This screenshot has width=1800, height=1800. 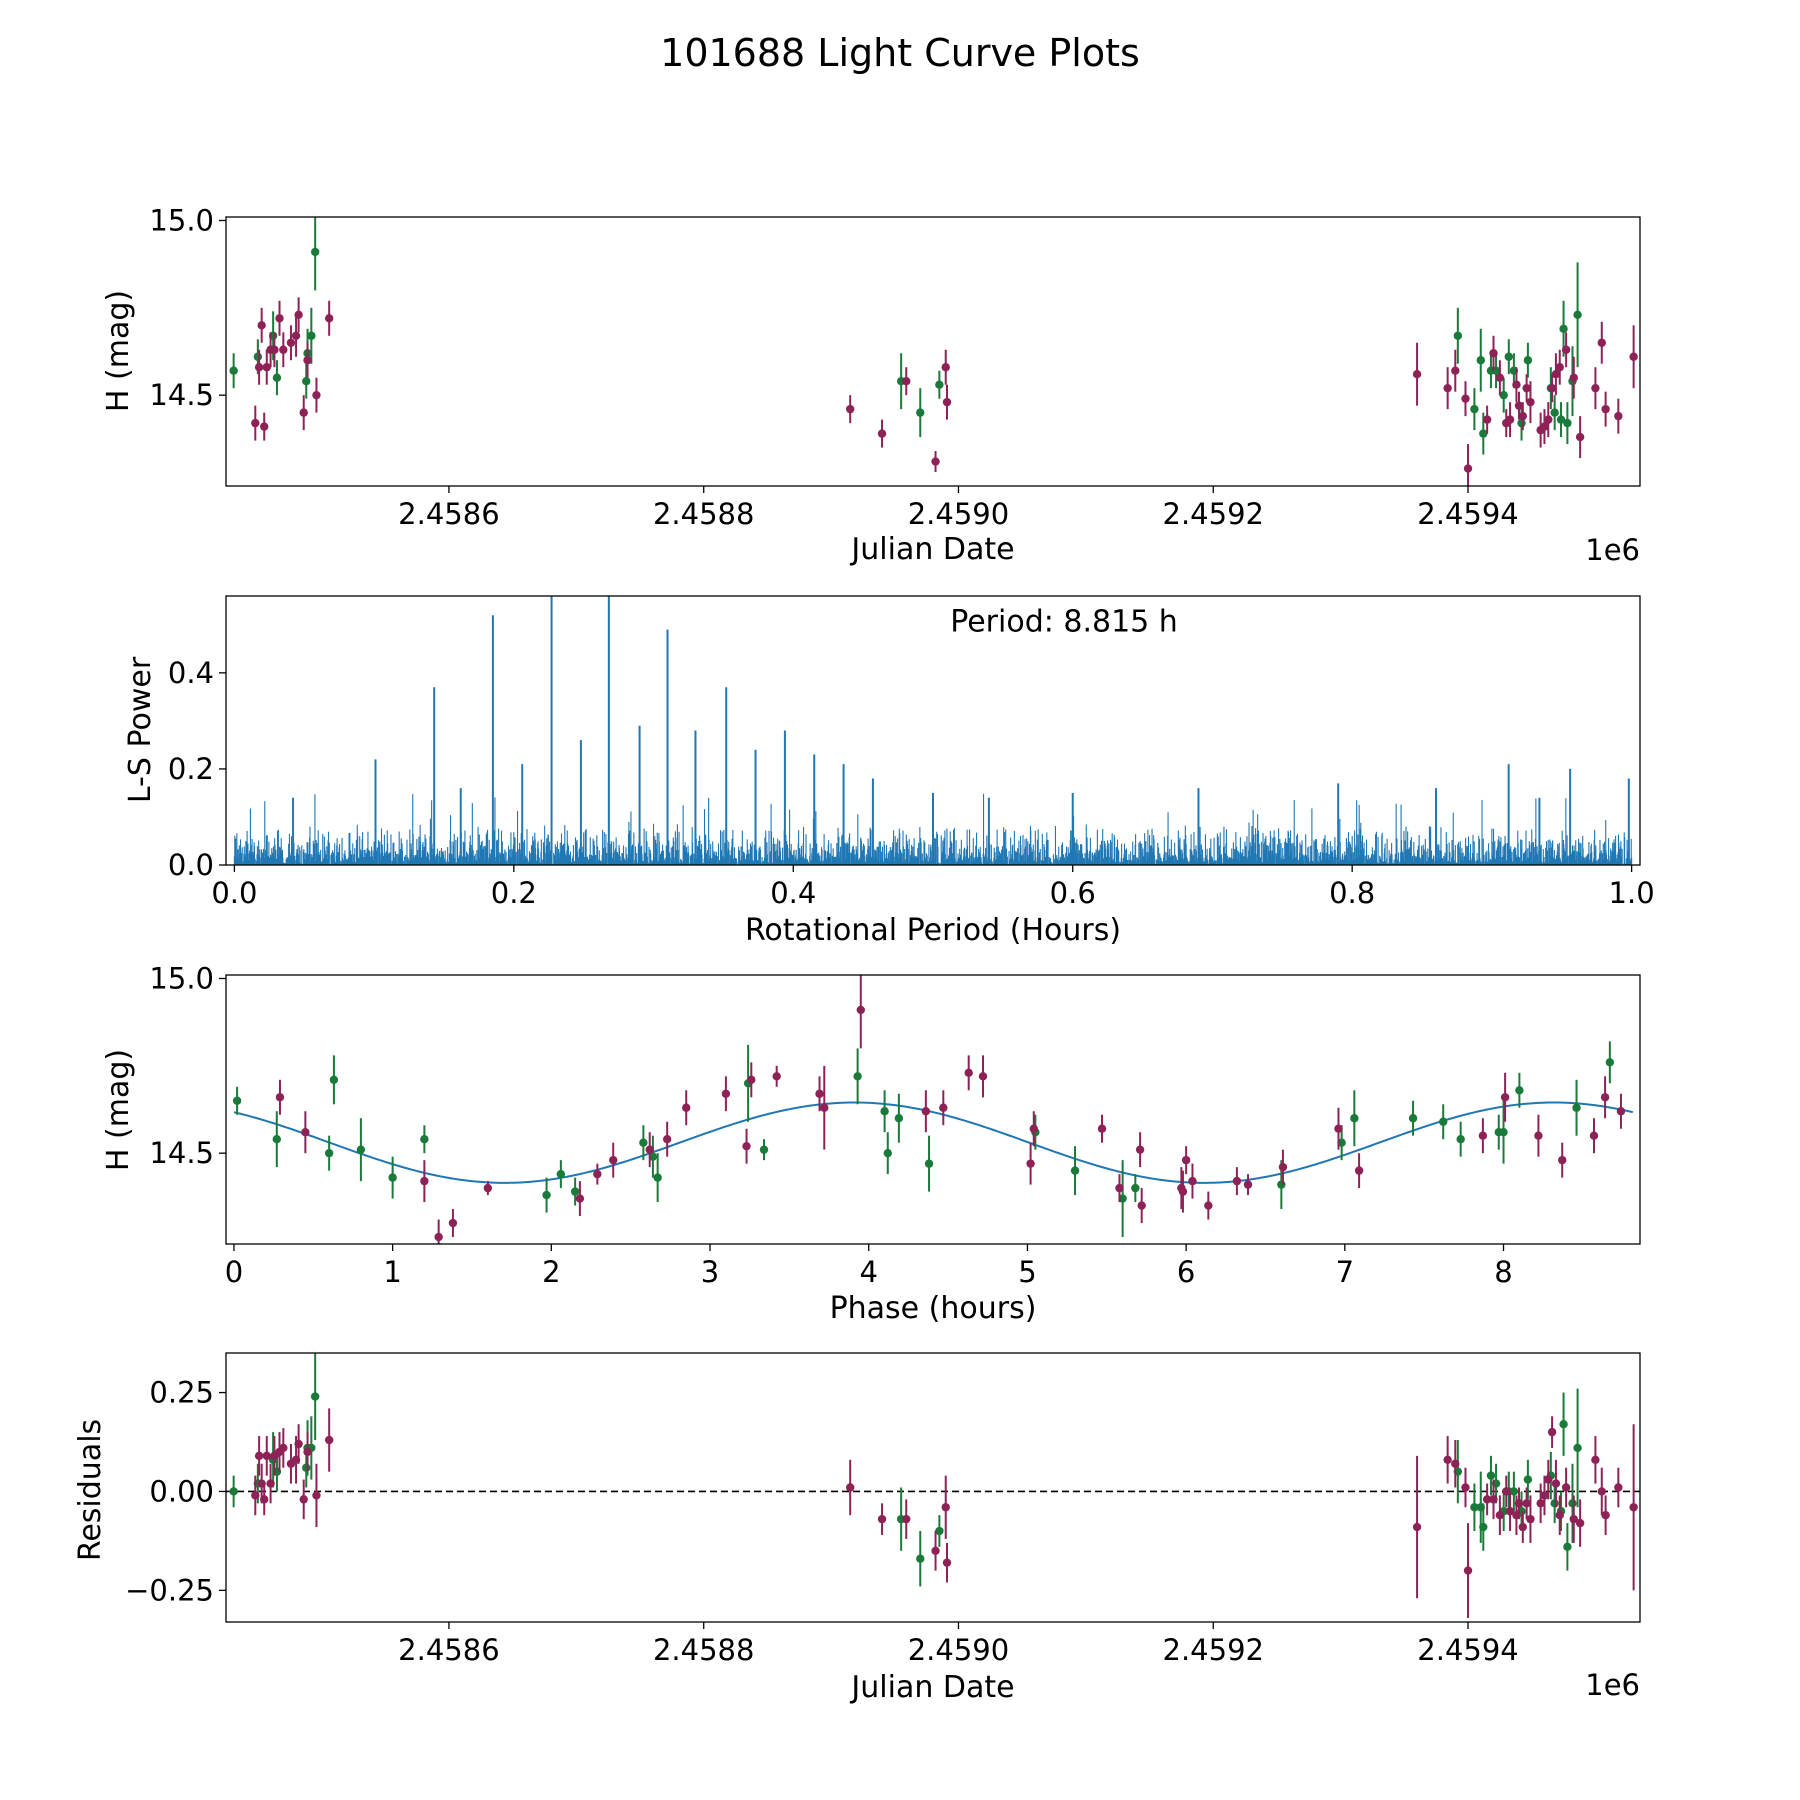 What do you see at coordinates (710, 1272) in the screenshot?
I see `phased-xtick-label: 3` at bounding box center [710, 1272].